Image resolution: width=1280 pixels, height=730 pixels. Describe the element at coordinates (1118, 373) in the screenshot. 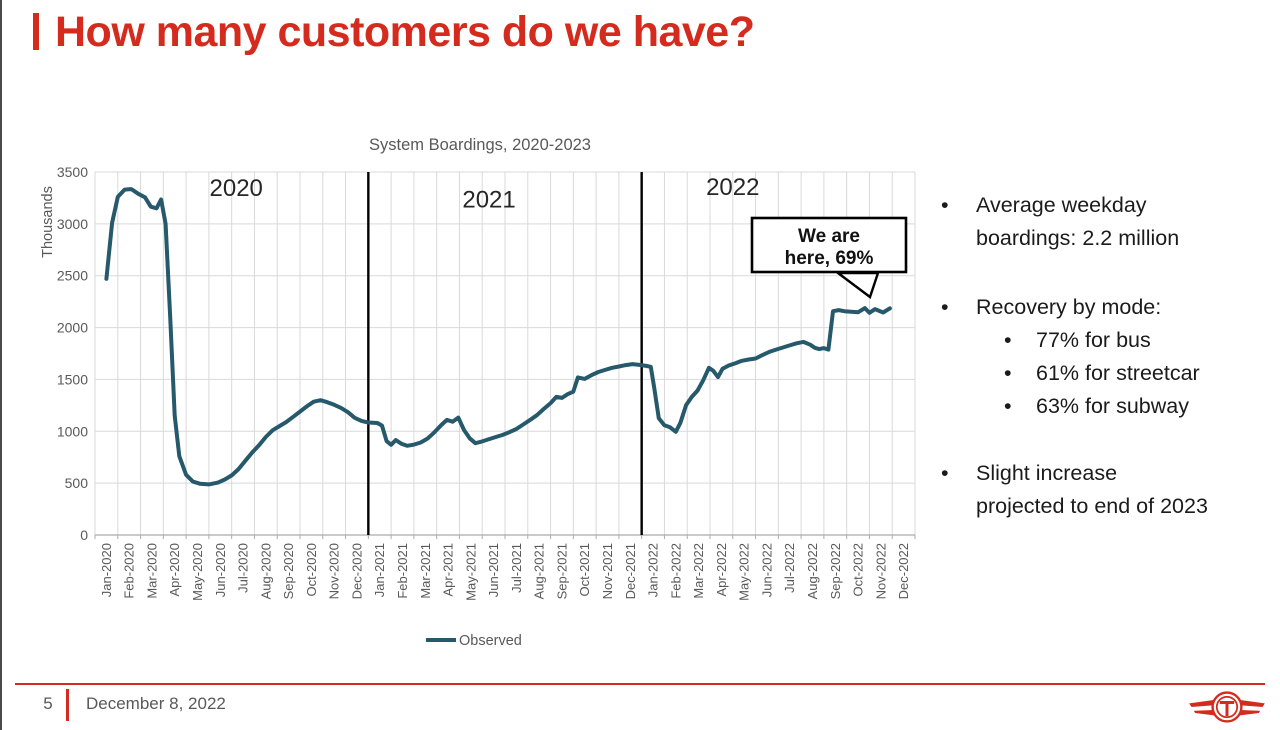

I see `note-line: 61% for streetcar` at that location.